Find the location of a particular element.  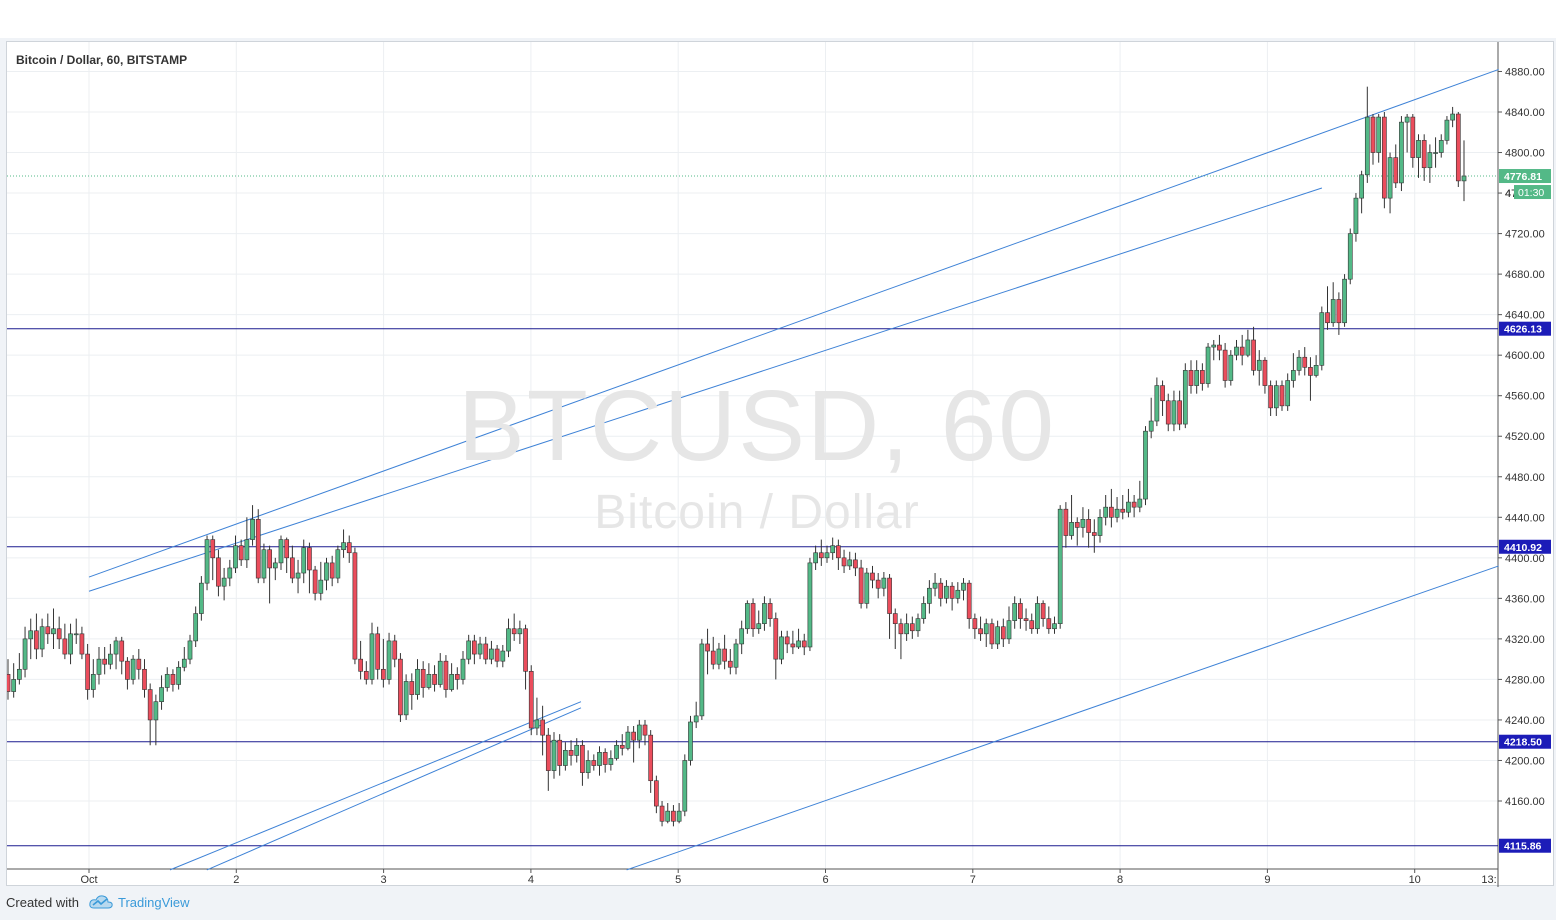

y-tick-label: 4240.00 is located at coordinates (1525, 721).